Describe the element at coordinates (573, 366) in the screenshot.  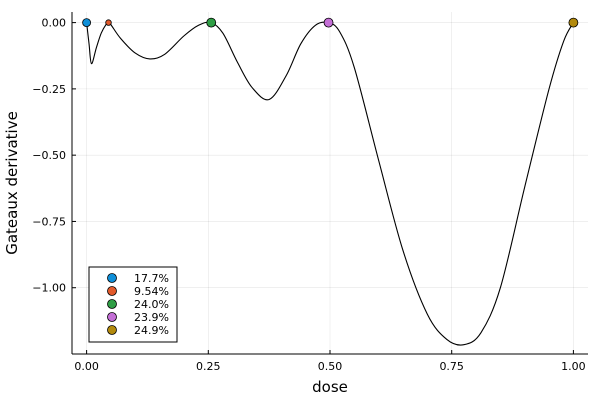
I see `x-tick-label: 1.00` at that location.